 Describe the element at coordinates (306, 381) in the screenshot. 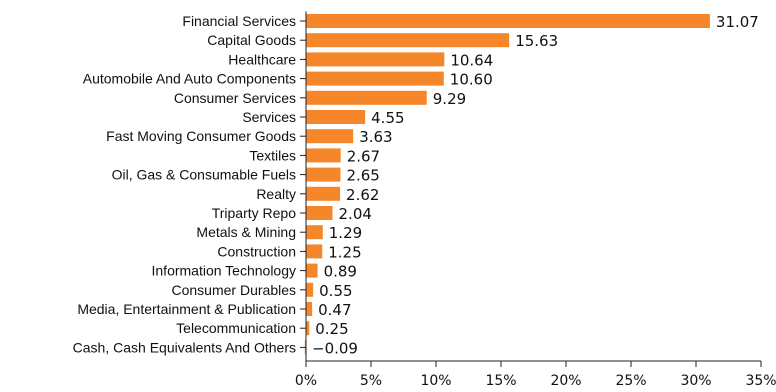

I see `x-tick-label: 0%` at that location.